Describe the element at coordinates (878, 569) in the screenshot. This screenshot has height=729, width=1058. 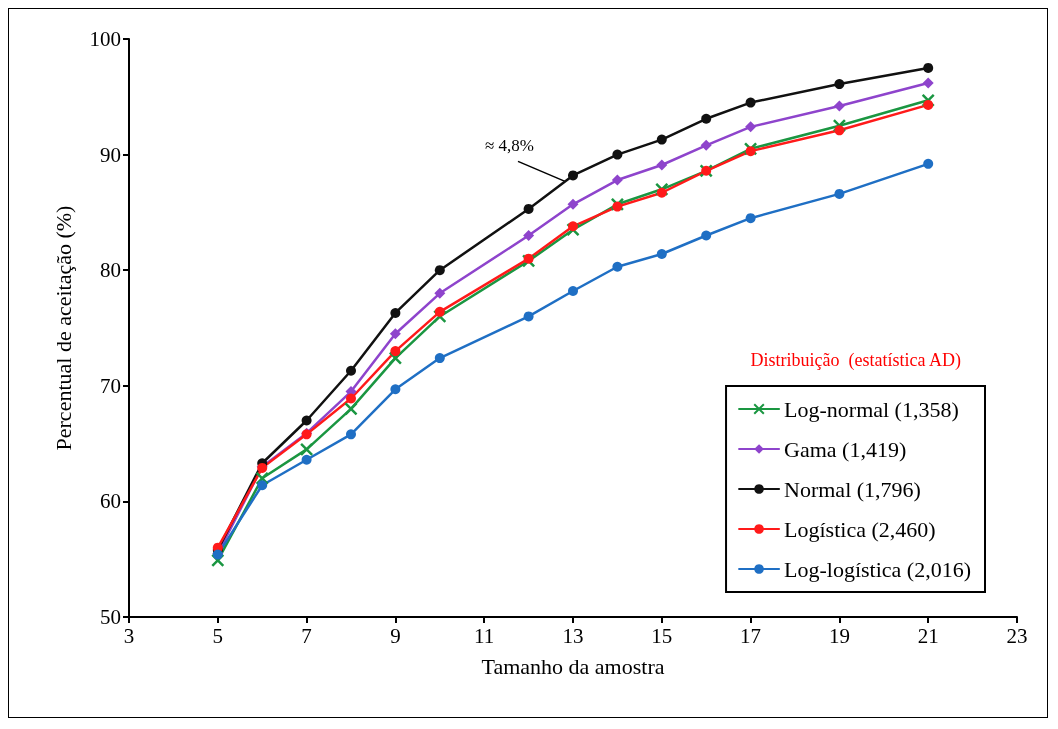
I see `legend-label: Log-logística (2,016)` at that location.